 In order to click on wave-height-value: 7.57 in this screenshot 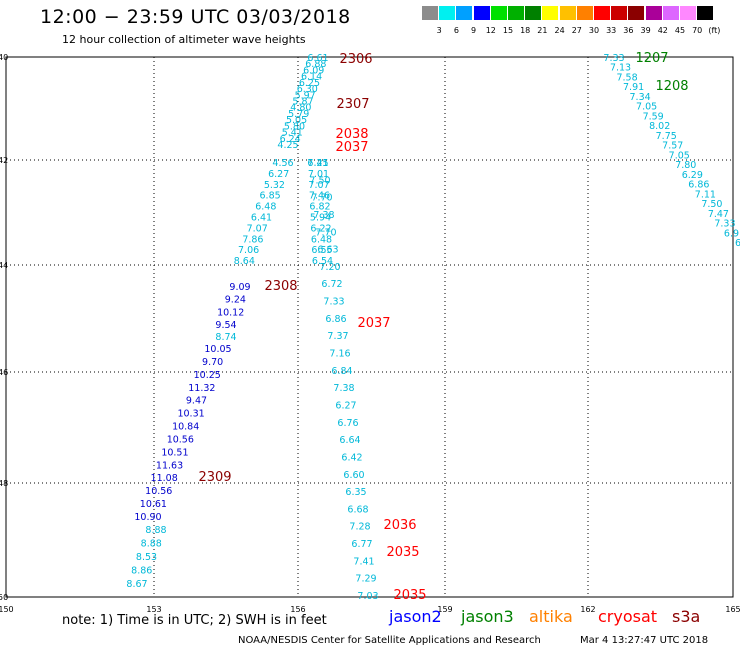, I will do `click(672, 146)`.